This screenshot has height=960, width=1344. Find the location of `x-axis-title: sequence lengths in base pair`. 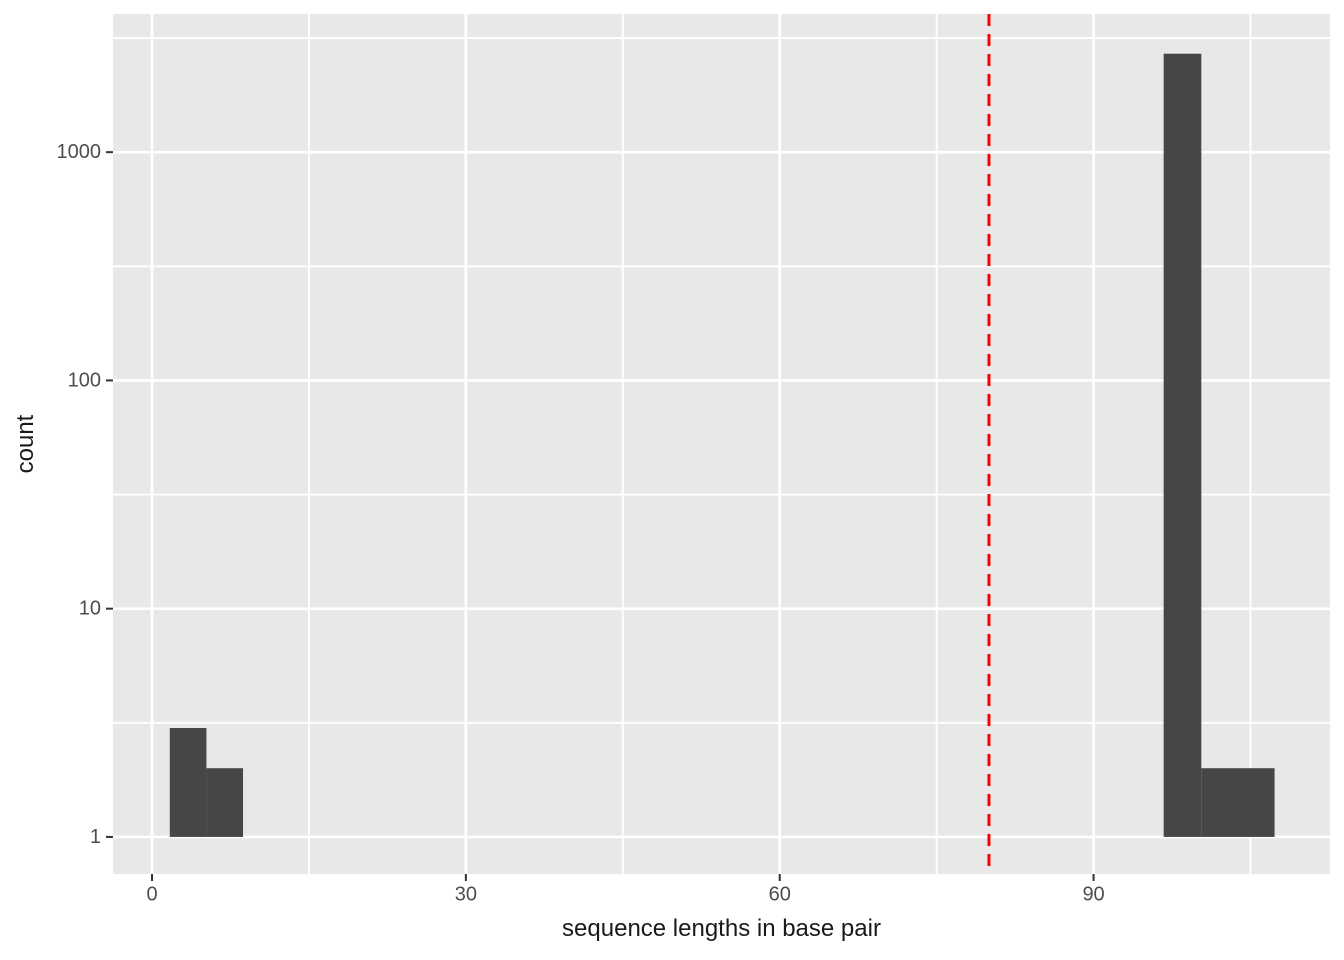

x-axis-title: sequence lengths in base pair is located at coordinates (721, 928).